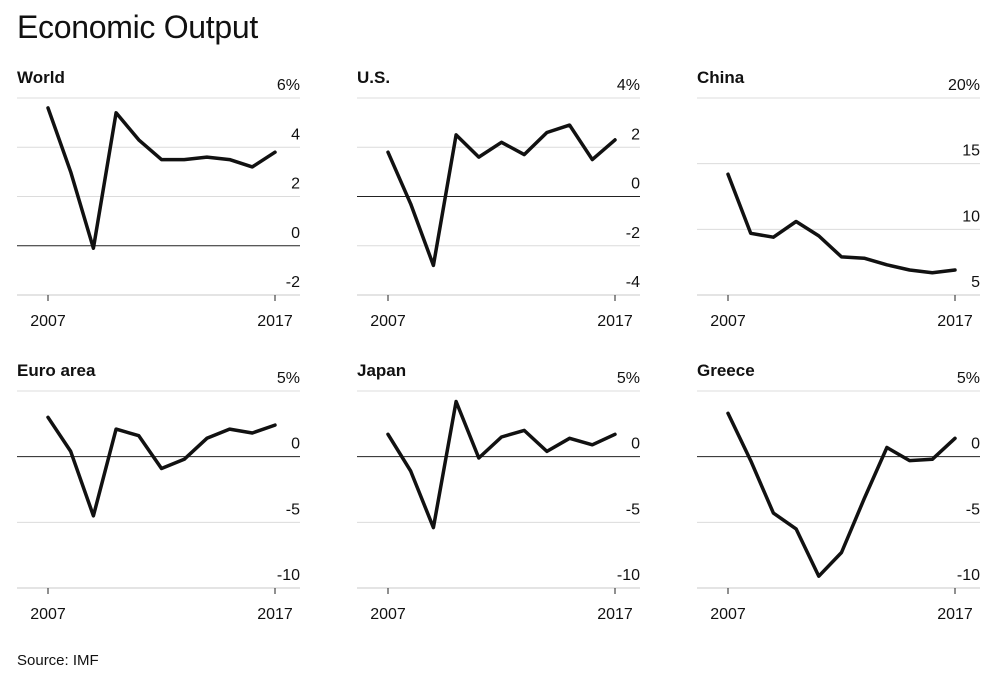  Describe the element at coordinates (964, 85) in the screenshot. I see `y-tick-label: 20%` at that location.